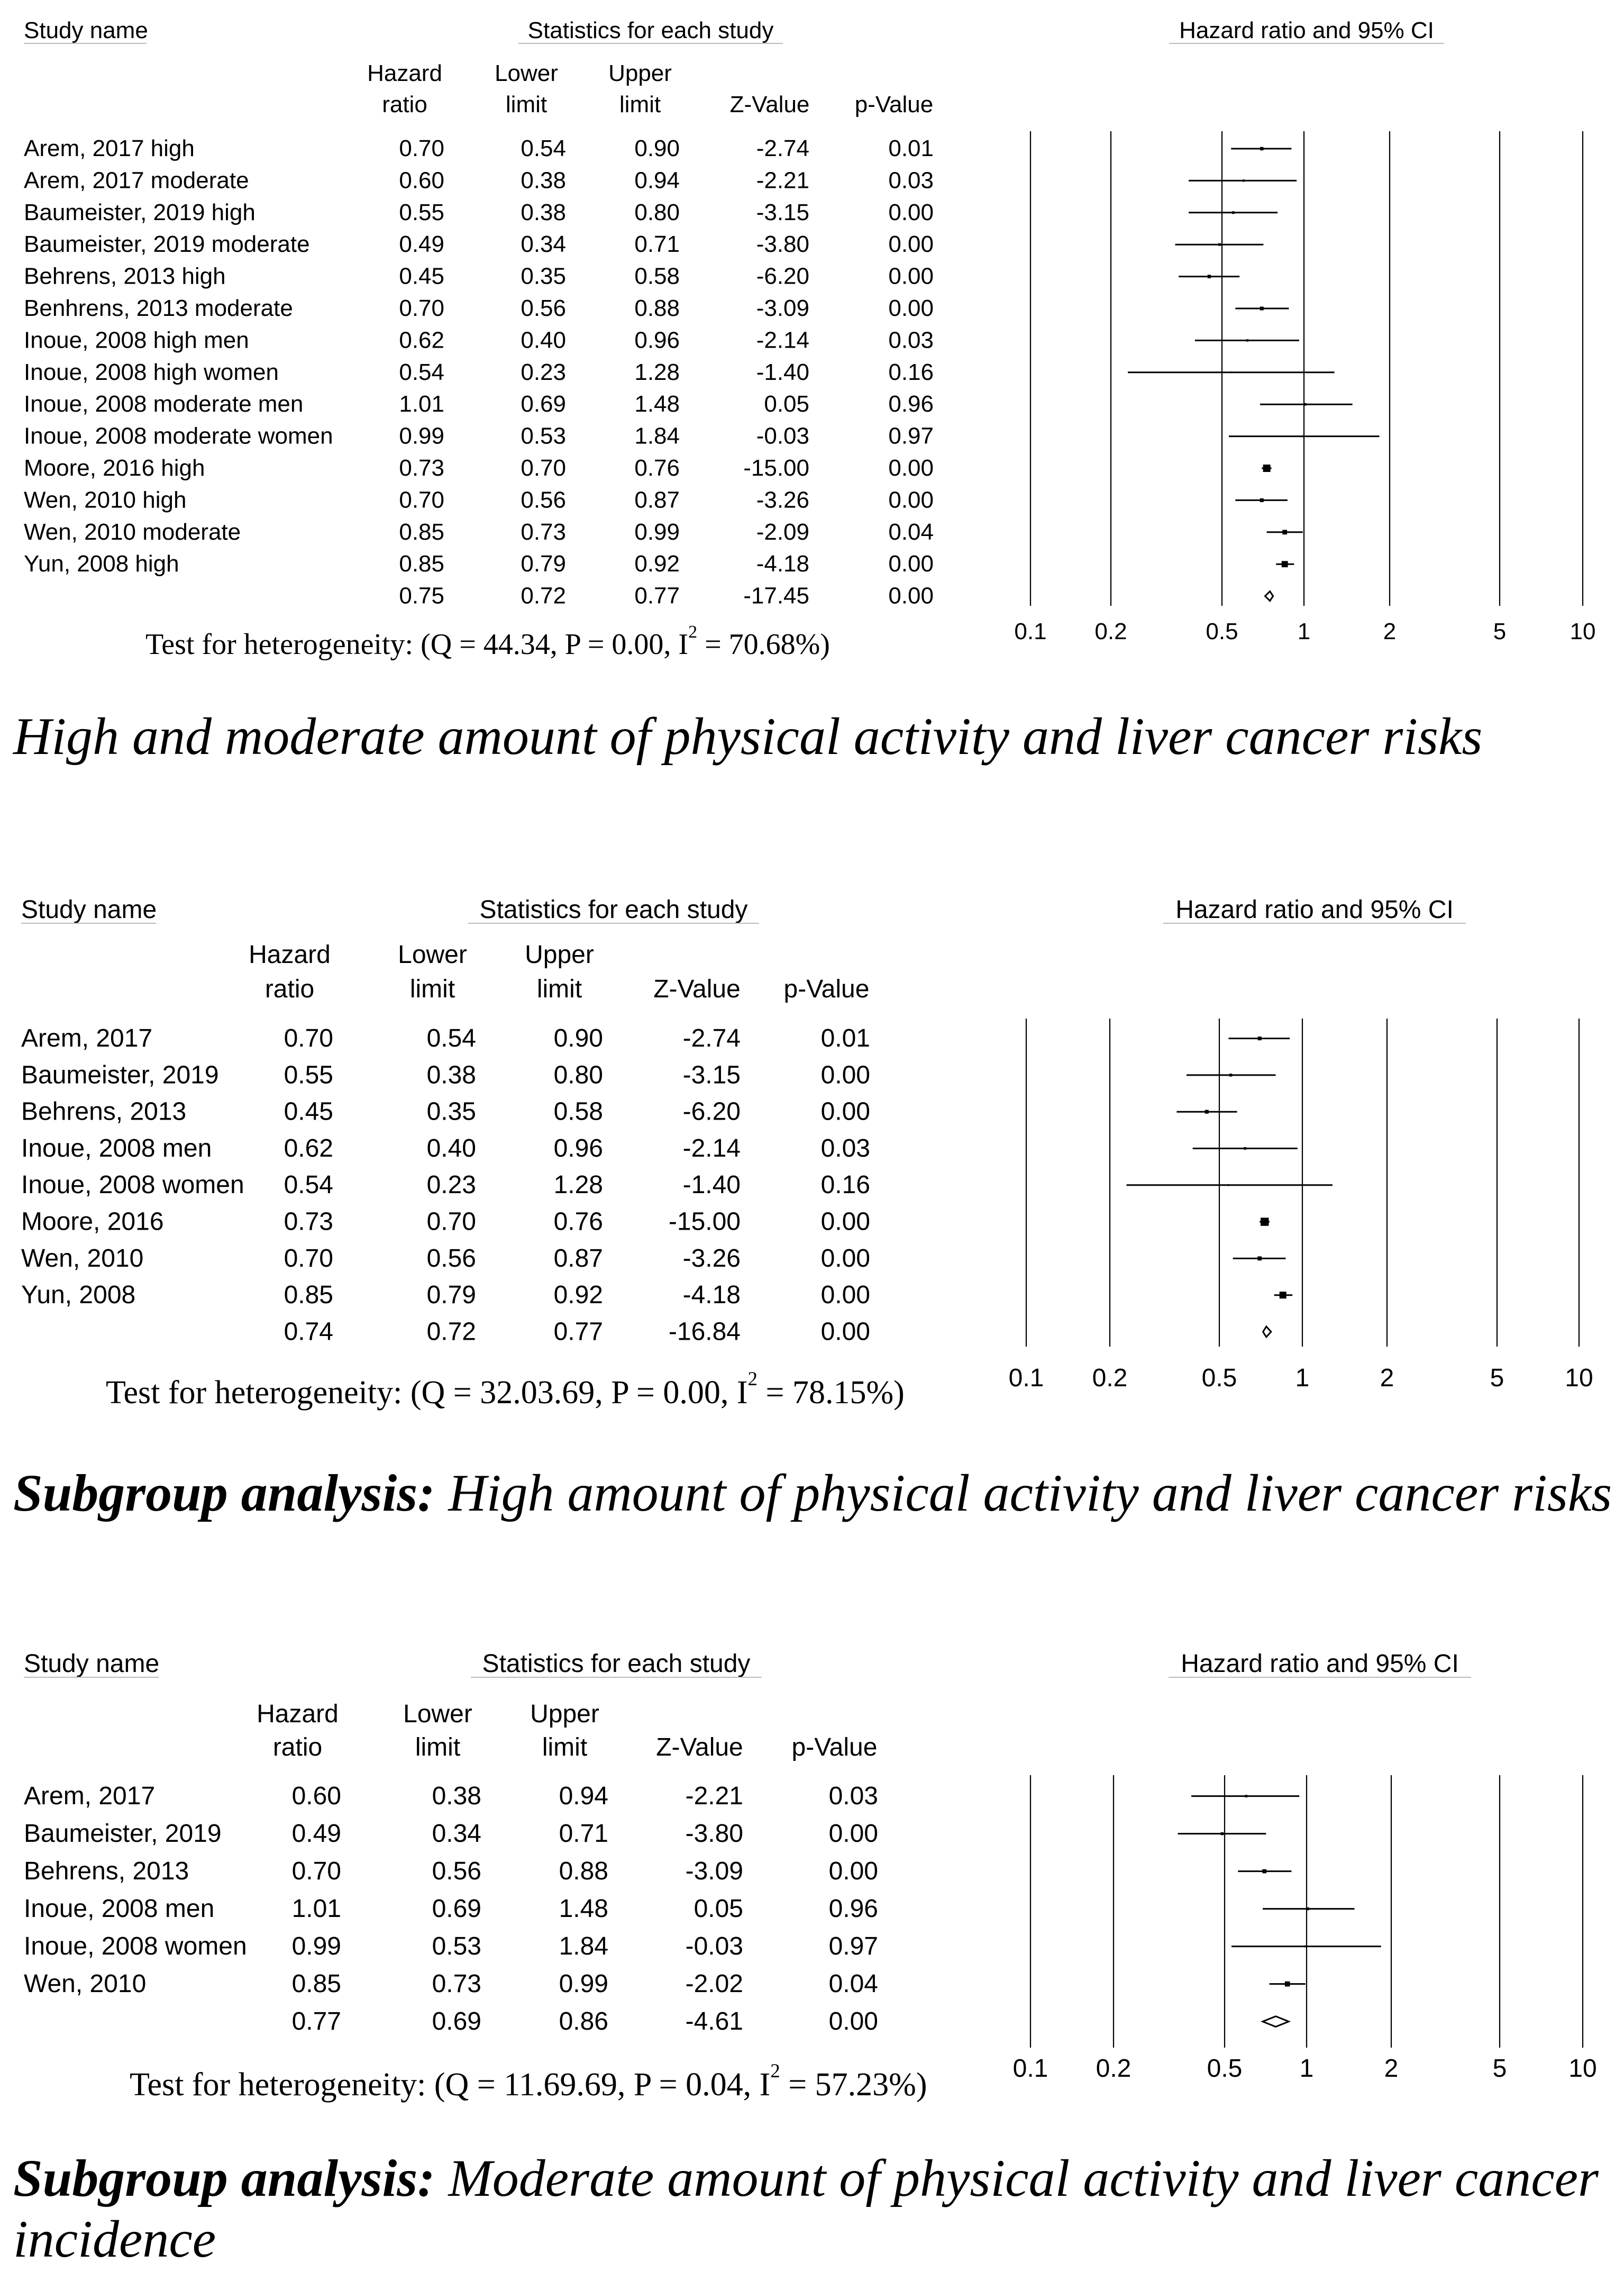 This screenshot has width=1624, height=2272. Describe the element at coordinates (911, 532) in the screenshot. I see `cell-p: 0.04` at that location.